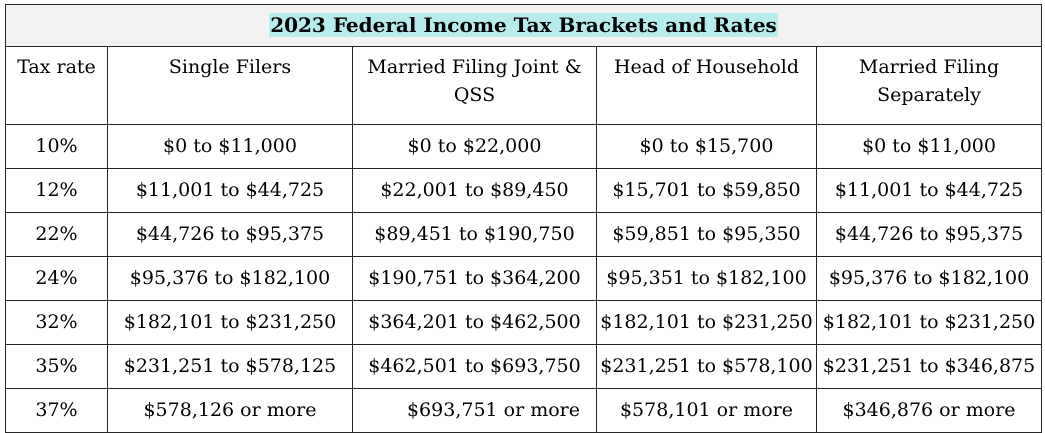 This screenshot has height=433, width=1045. I want to click on cell-mfj: $0 to $22,000, so click(474, 146).